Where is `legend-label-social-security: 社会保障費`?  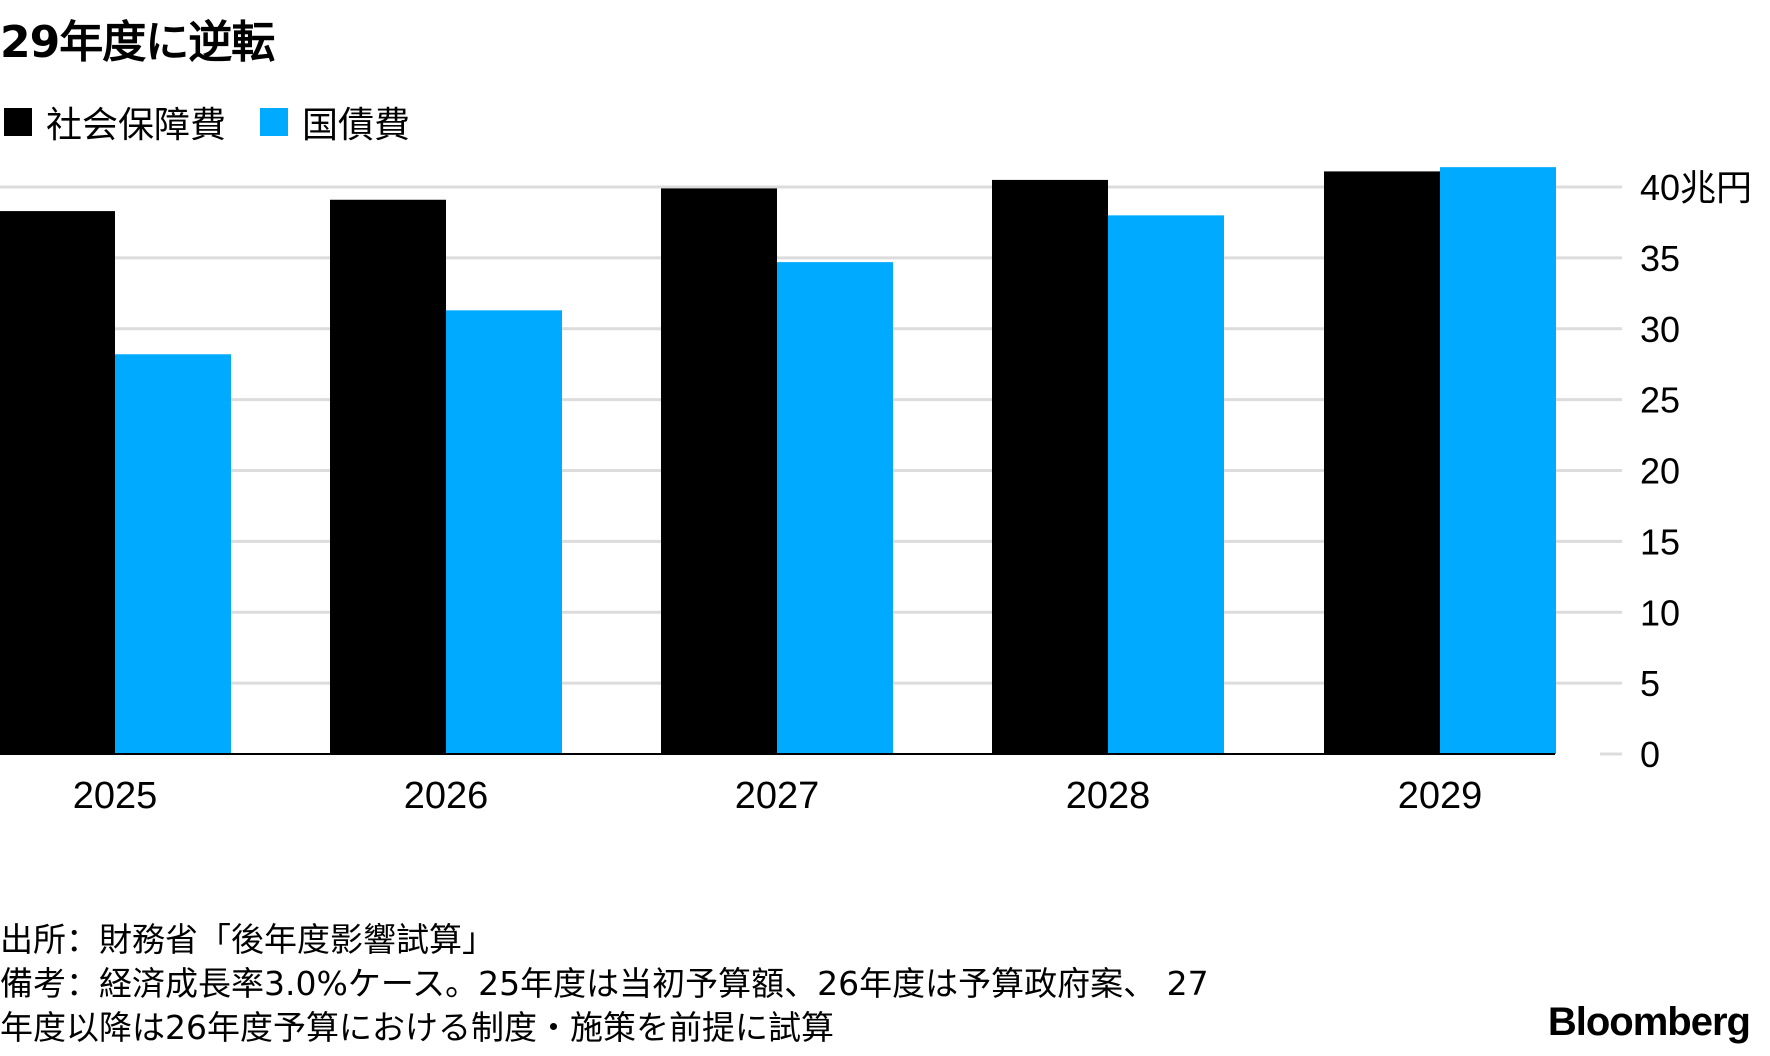
legend-label-social-security: 社会保障費 is located at coordinates (136, 125).